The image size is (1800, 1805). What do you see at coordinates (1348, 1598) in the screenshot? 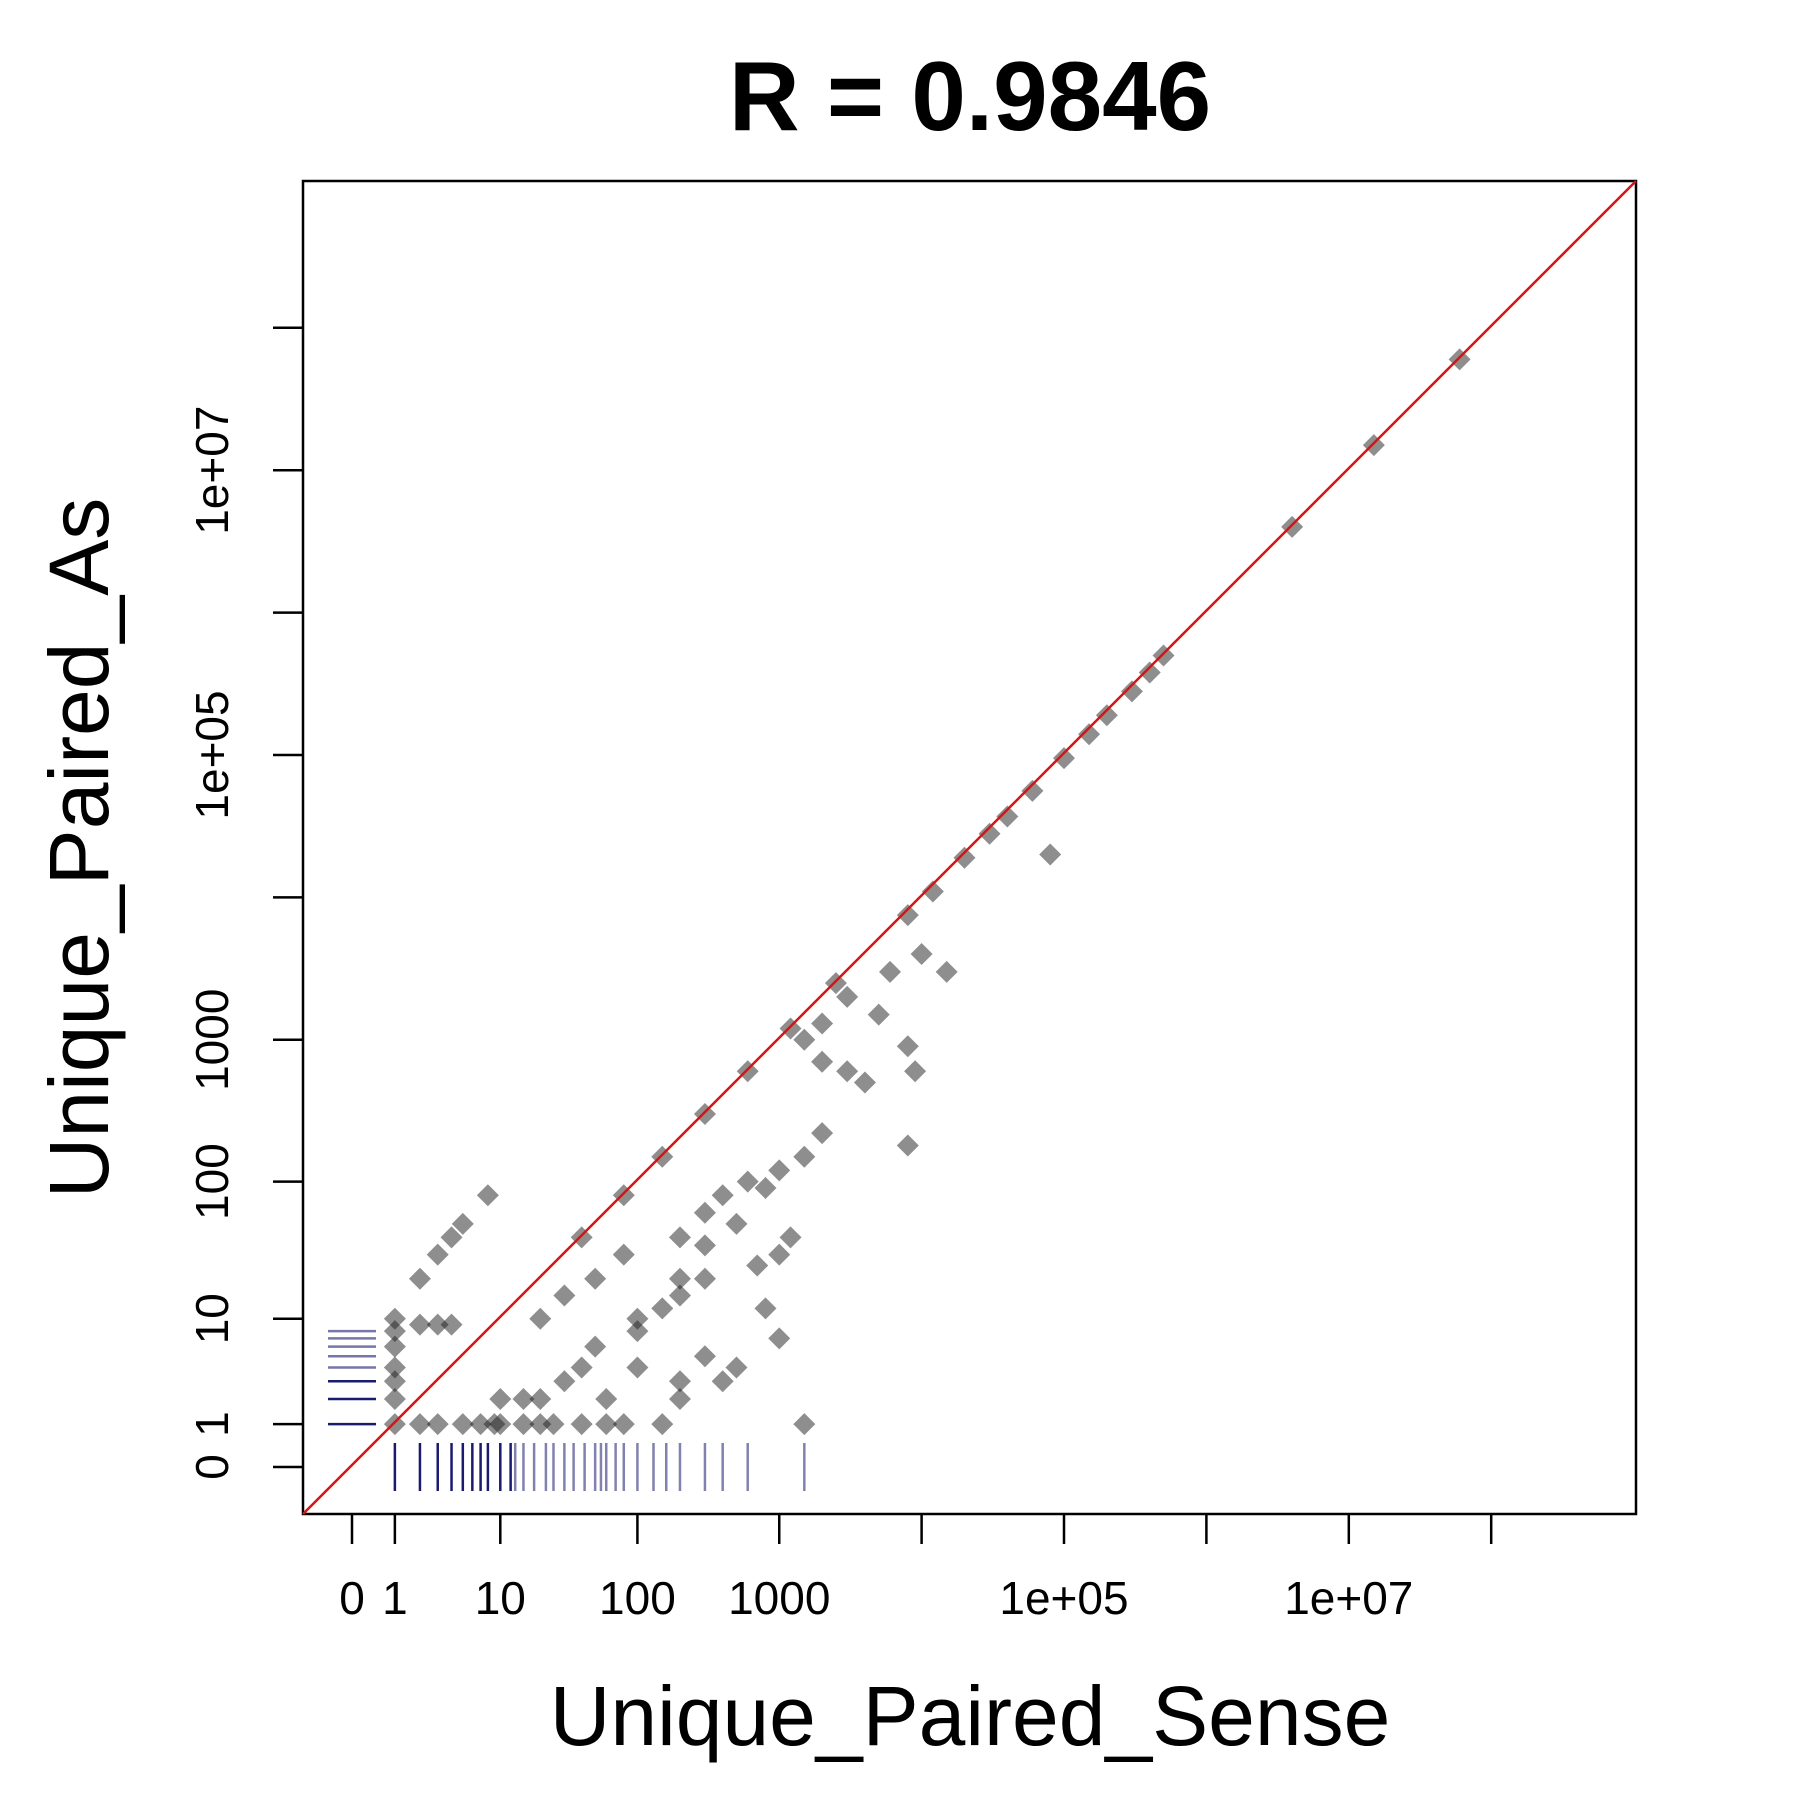
I see `x-tick-label: 1e+07` at bounding box center [1348, 1598].